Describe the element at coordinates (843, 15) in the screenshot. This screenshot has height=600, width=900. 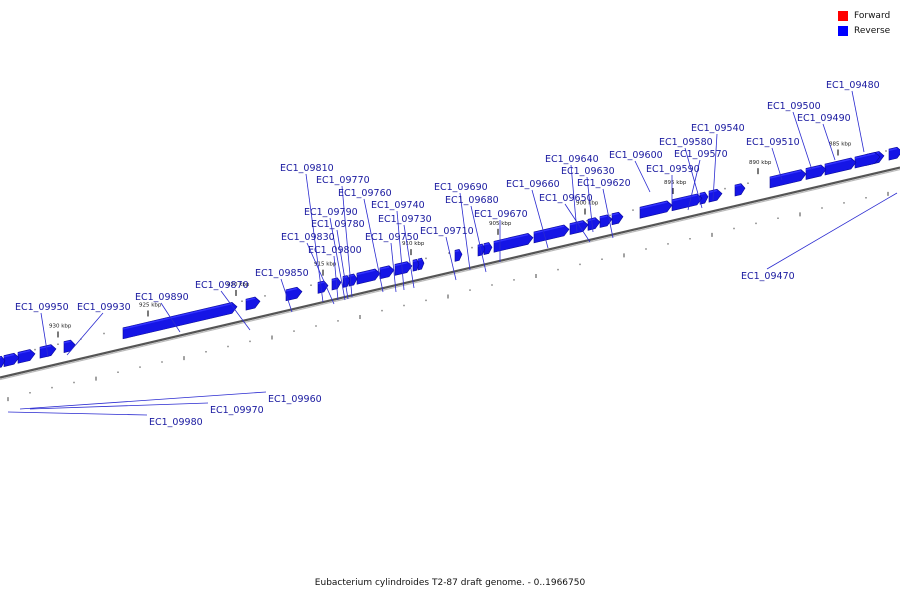
I see `forward-swatch-icon` at that location.